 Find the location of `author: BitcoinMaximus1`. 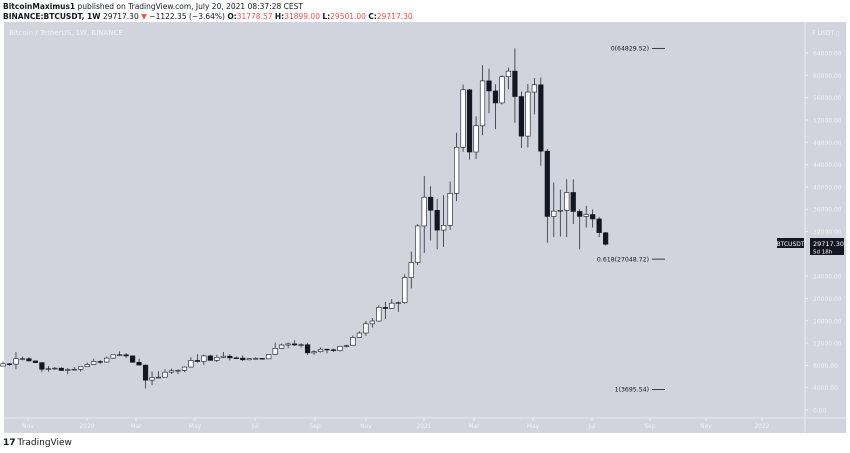

author: BitcoinMaximus1 is located at coordinates (39, 6).